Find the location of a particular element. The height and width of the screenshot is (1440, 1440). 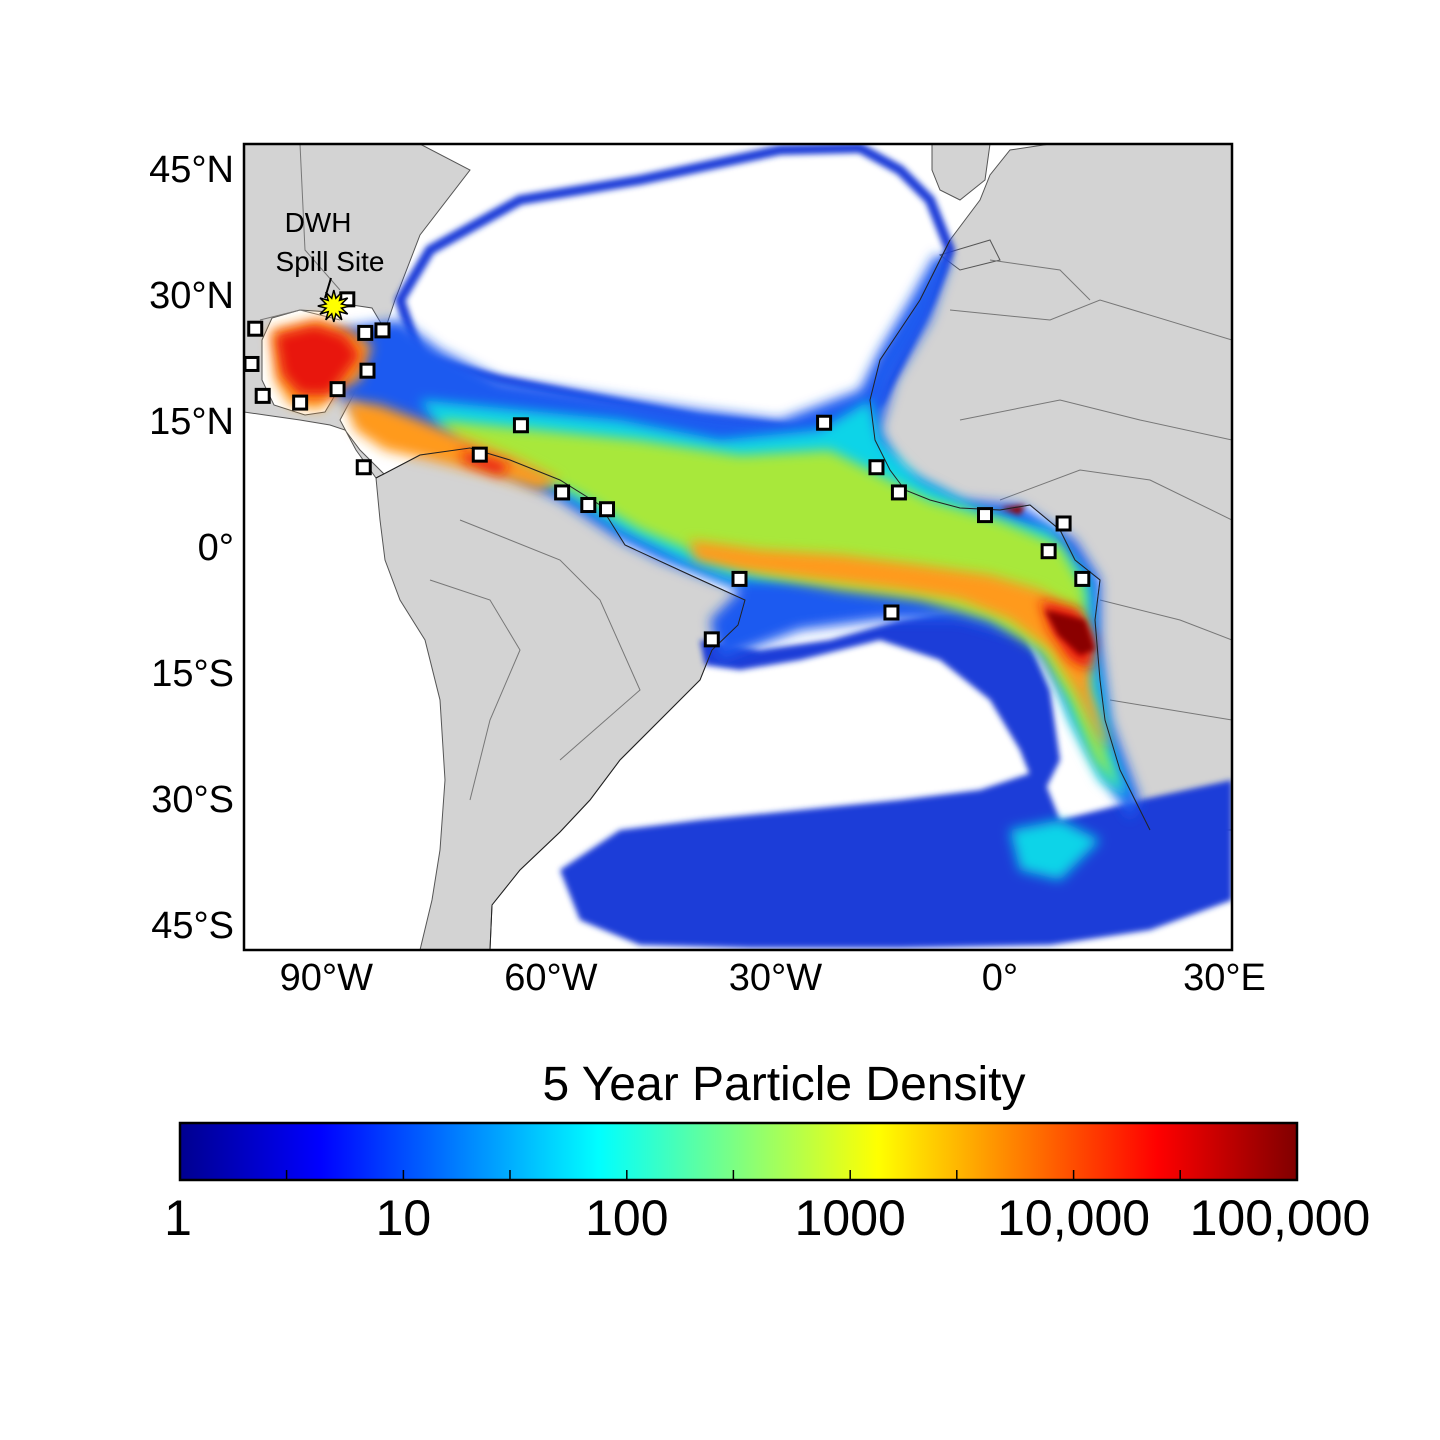

colorbar-label: 100 is located at coordinates (626, 1218).